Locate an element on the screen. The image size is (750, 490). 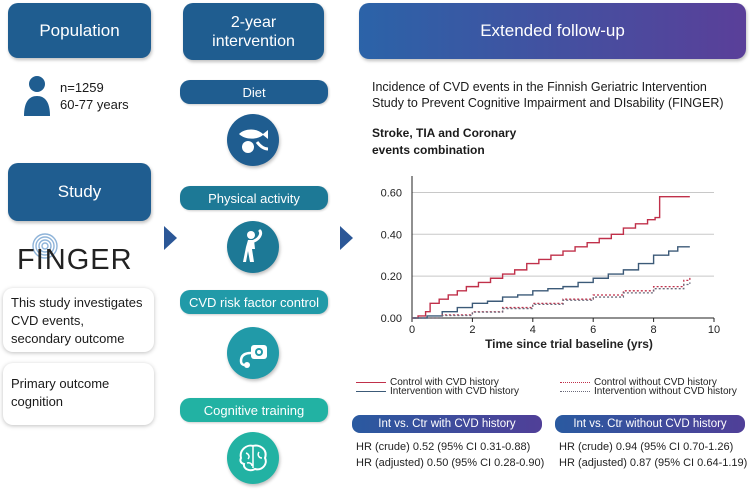
person-icon is located at coordinates (37, 96).